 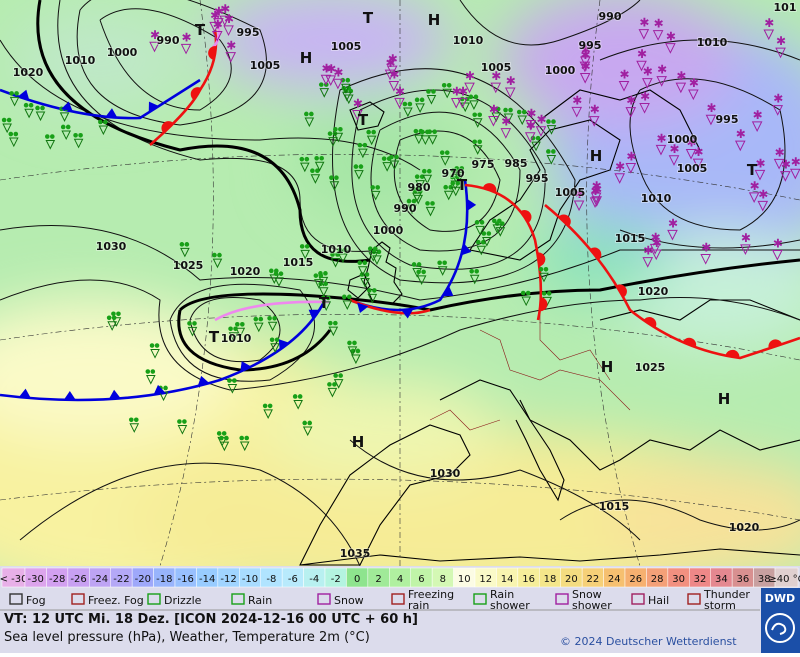 What do you see at coordinates (116, 600) in the screenshot?
I see `legend-label: Freez. Fog` at bounding box center [116, 600].